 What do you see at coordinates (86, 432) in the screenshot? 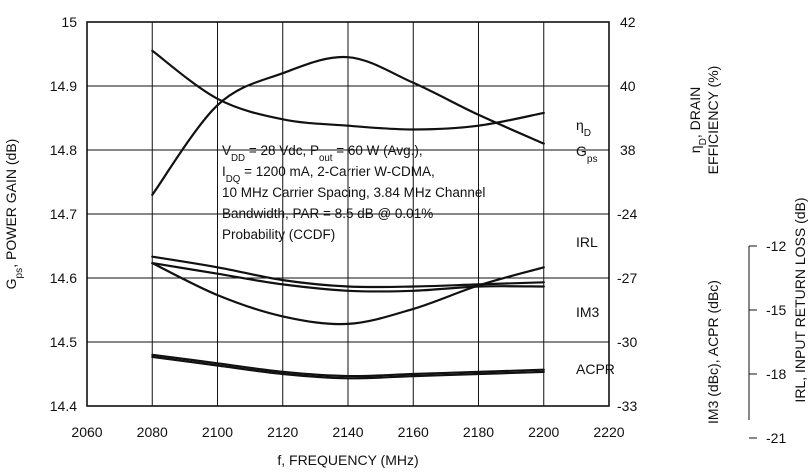
I see `x-tick-label: 2060` at bounding box center [86, 432].